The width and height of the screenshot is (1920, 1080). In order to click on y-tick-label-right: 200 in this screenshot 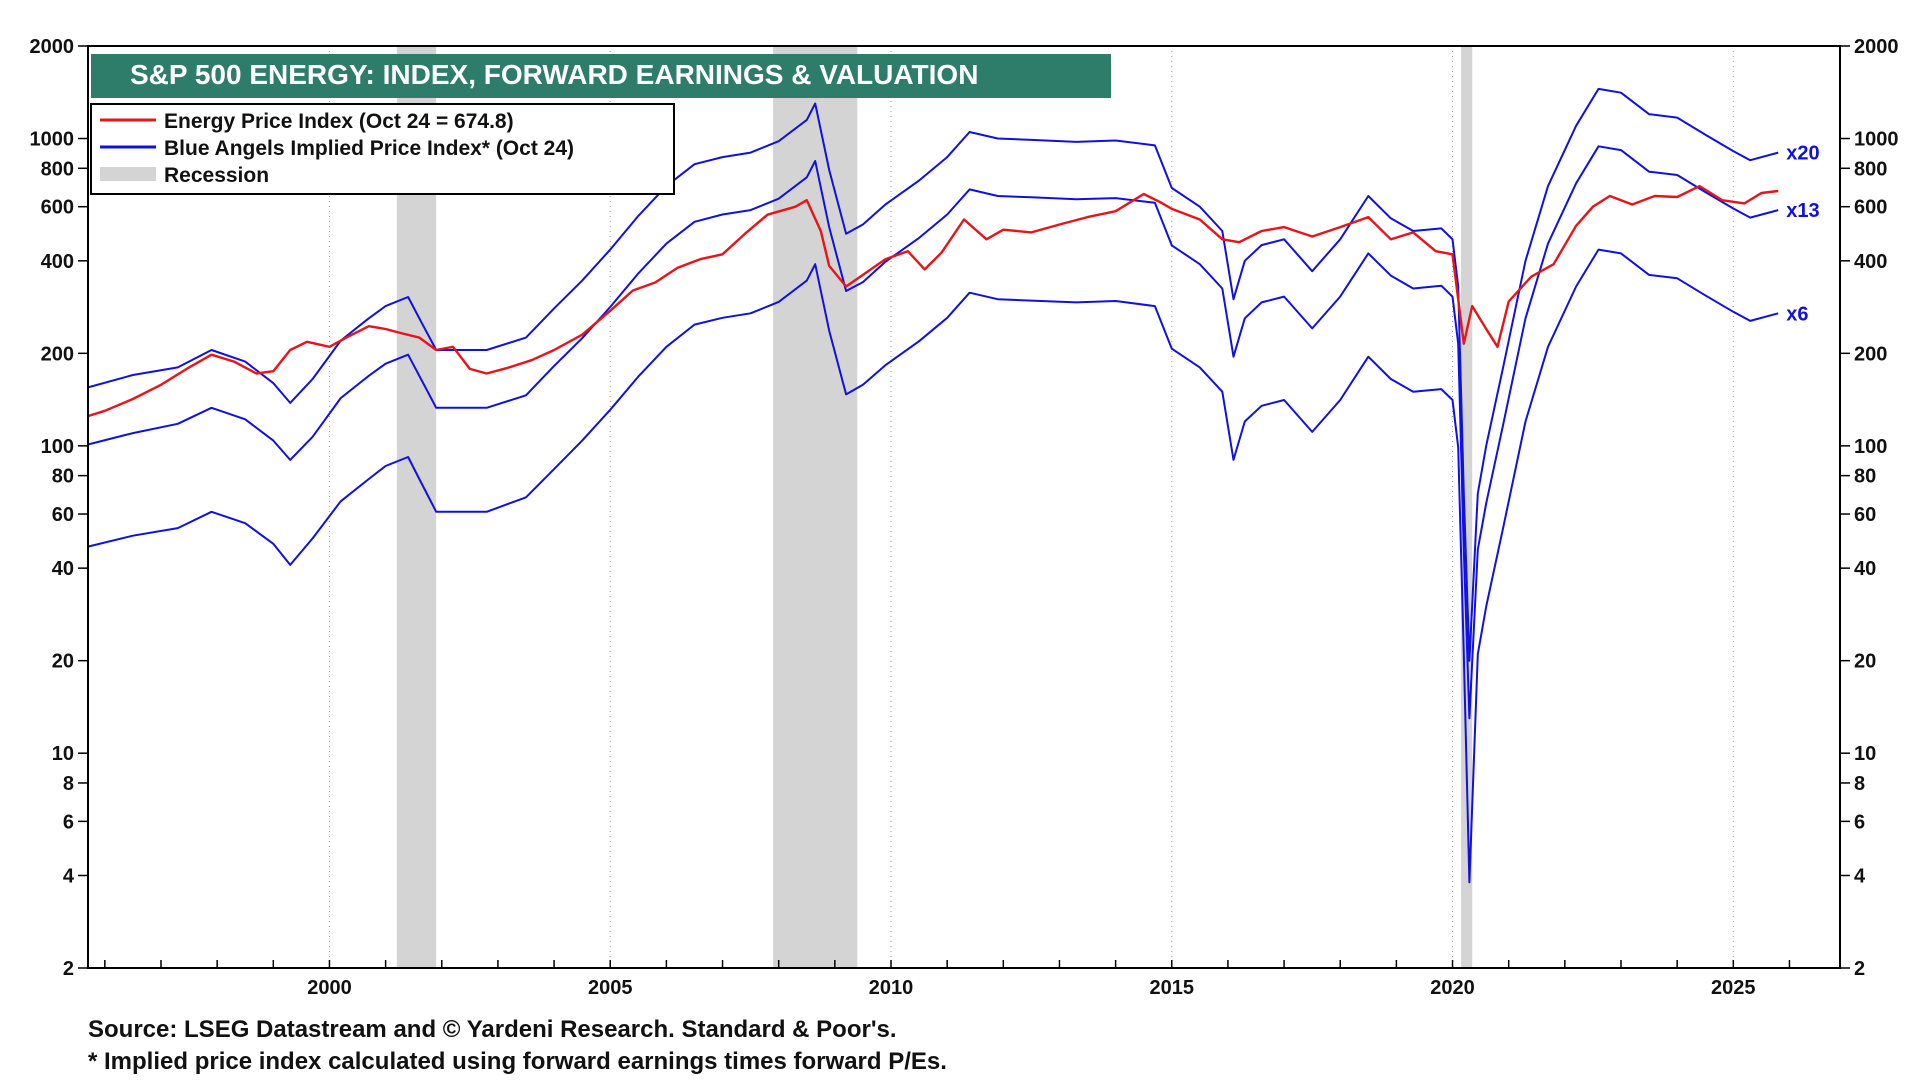, I will do `click(1870, 354)`.